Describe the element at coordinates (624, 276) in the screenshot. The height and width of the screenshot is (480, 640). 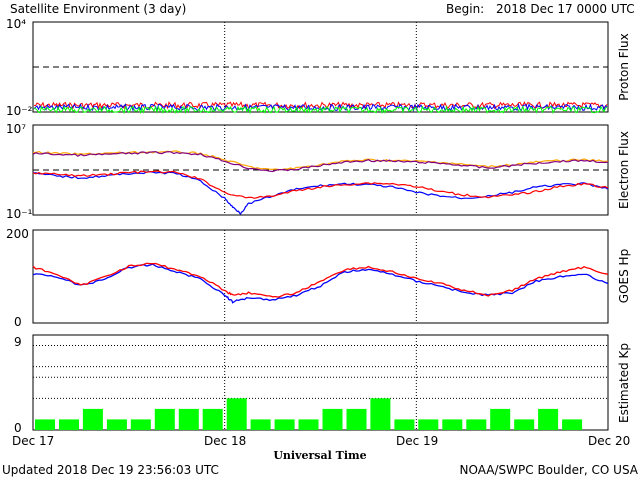
I see `hp-ylabel: GOES Hp` at that location.